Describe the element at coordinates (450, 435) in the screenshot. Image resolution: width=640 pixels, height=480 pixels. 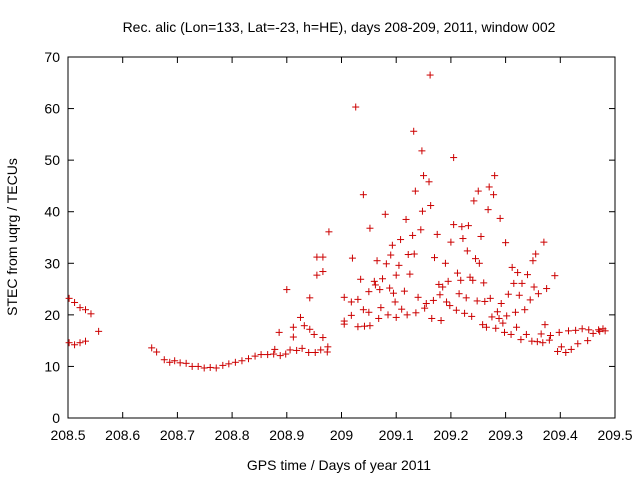
I see `x-tick-label: 209.2` at that location.